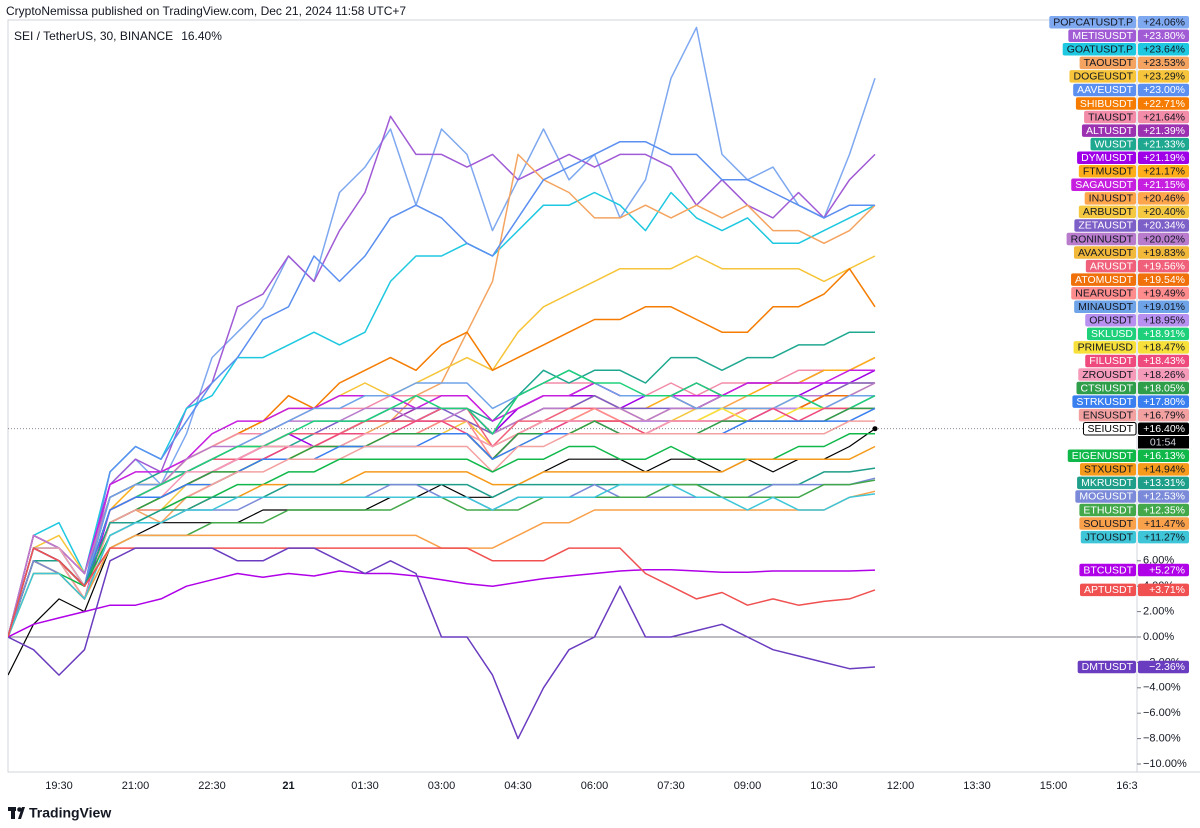  Describe the element at coordinates (442, 552) in the screenshot. I see `series-line` at that location.